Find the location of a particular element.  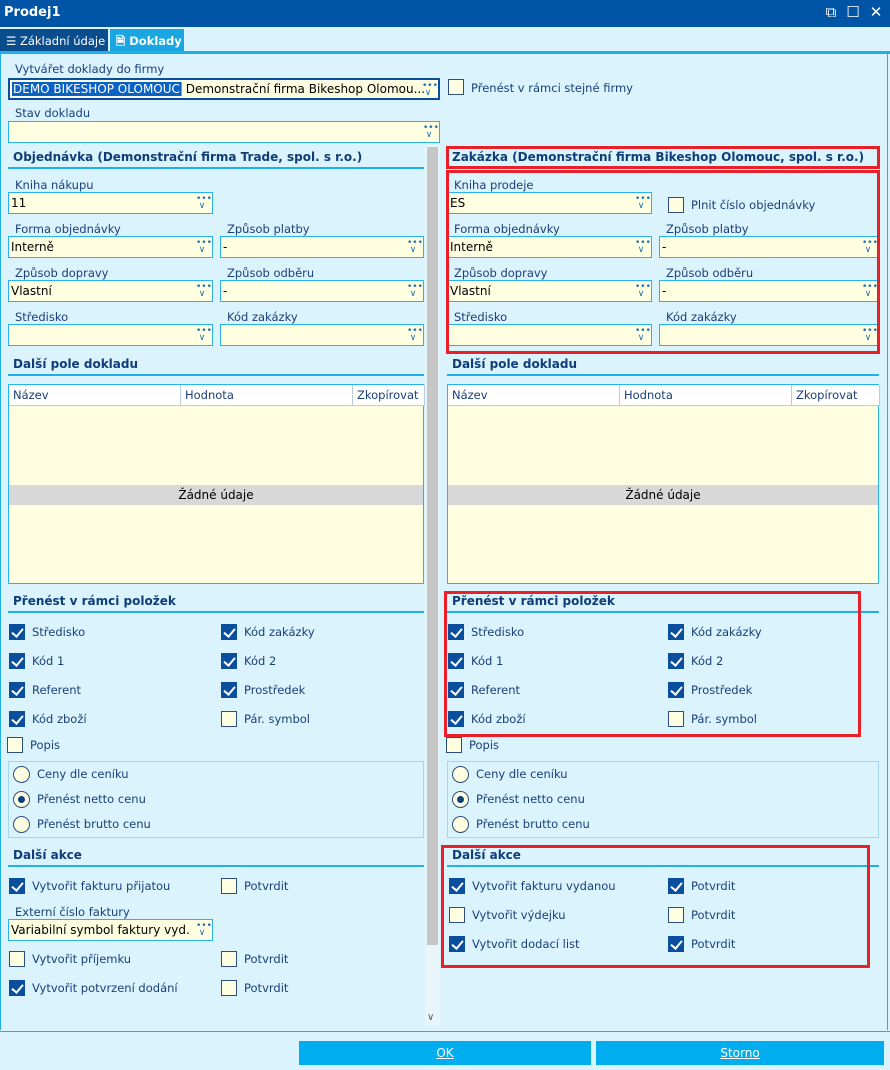

job-transport-combo: Vlastní ••• ∨ is located at coordinates (549, 291).